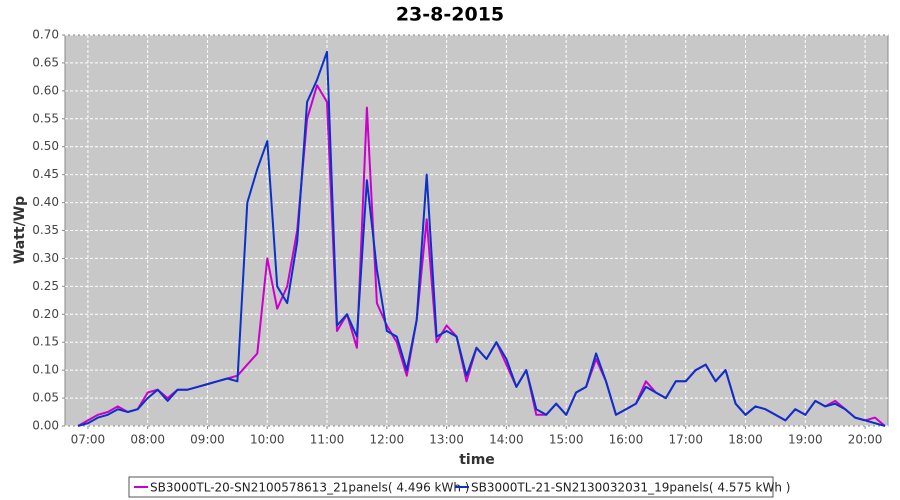 The image size is (900, 500). I want to click on y-tick-label: 0.60, so click(45, 90).